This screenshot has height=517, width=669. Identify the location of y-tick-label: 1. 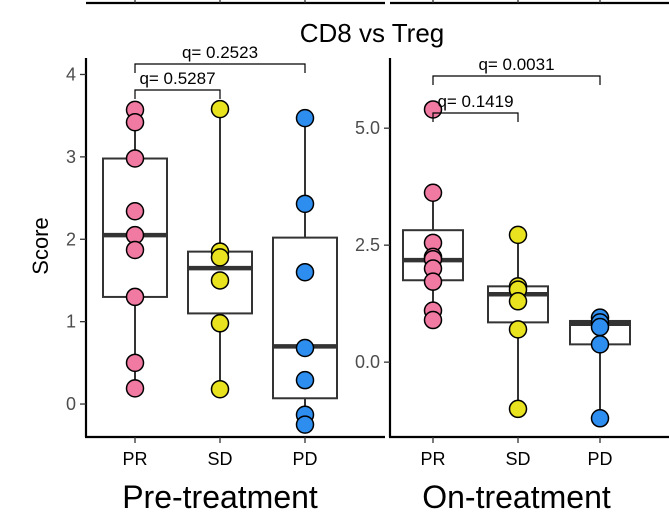
(71, 322).